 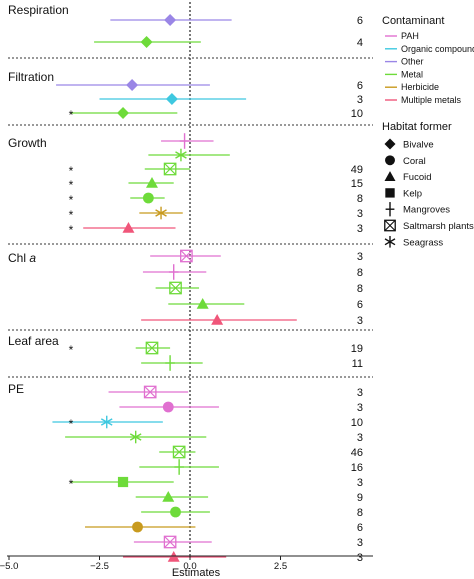 What do you see at coordinates (357, 184) in the screenshot?
I see `sample-size-label: 15` at bounding box center [357, 184].